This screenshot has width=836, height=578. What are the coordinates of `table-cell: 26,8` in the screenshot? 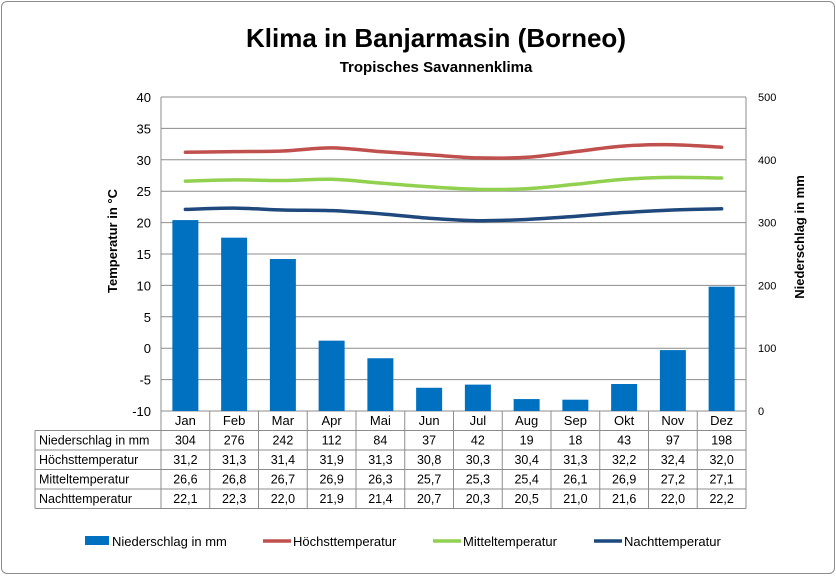 It's located at (234, 480).